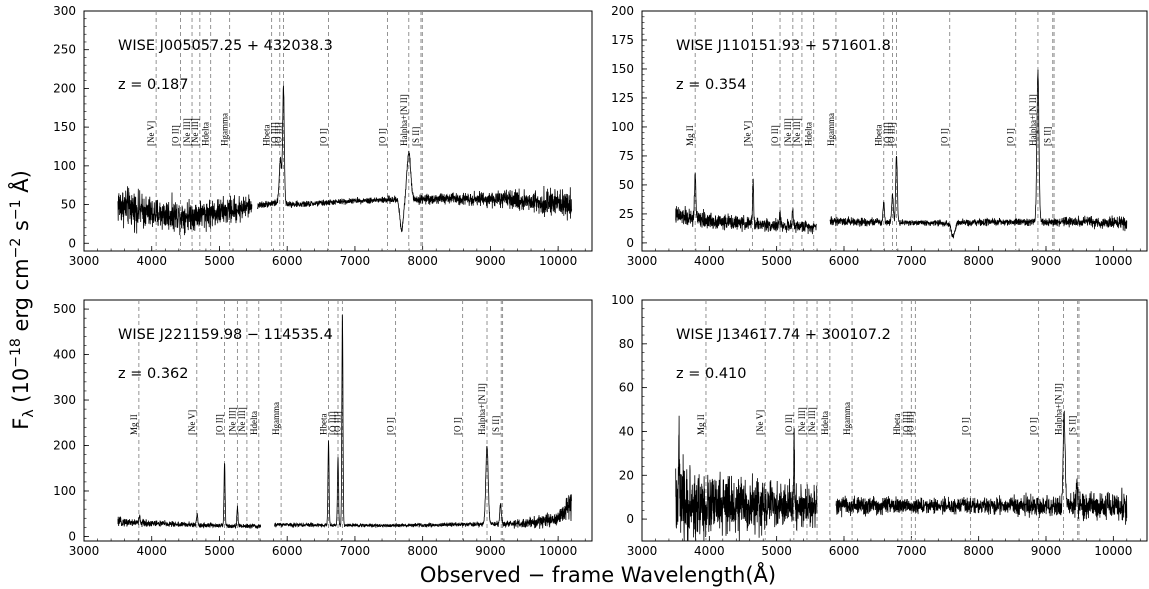 The width and height of the screenshot is (1149, 589). What do you see at coordinates (622, 69) in the screenshot?
I see `y-tick-label: 150` at bounding box center [622, 69].